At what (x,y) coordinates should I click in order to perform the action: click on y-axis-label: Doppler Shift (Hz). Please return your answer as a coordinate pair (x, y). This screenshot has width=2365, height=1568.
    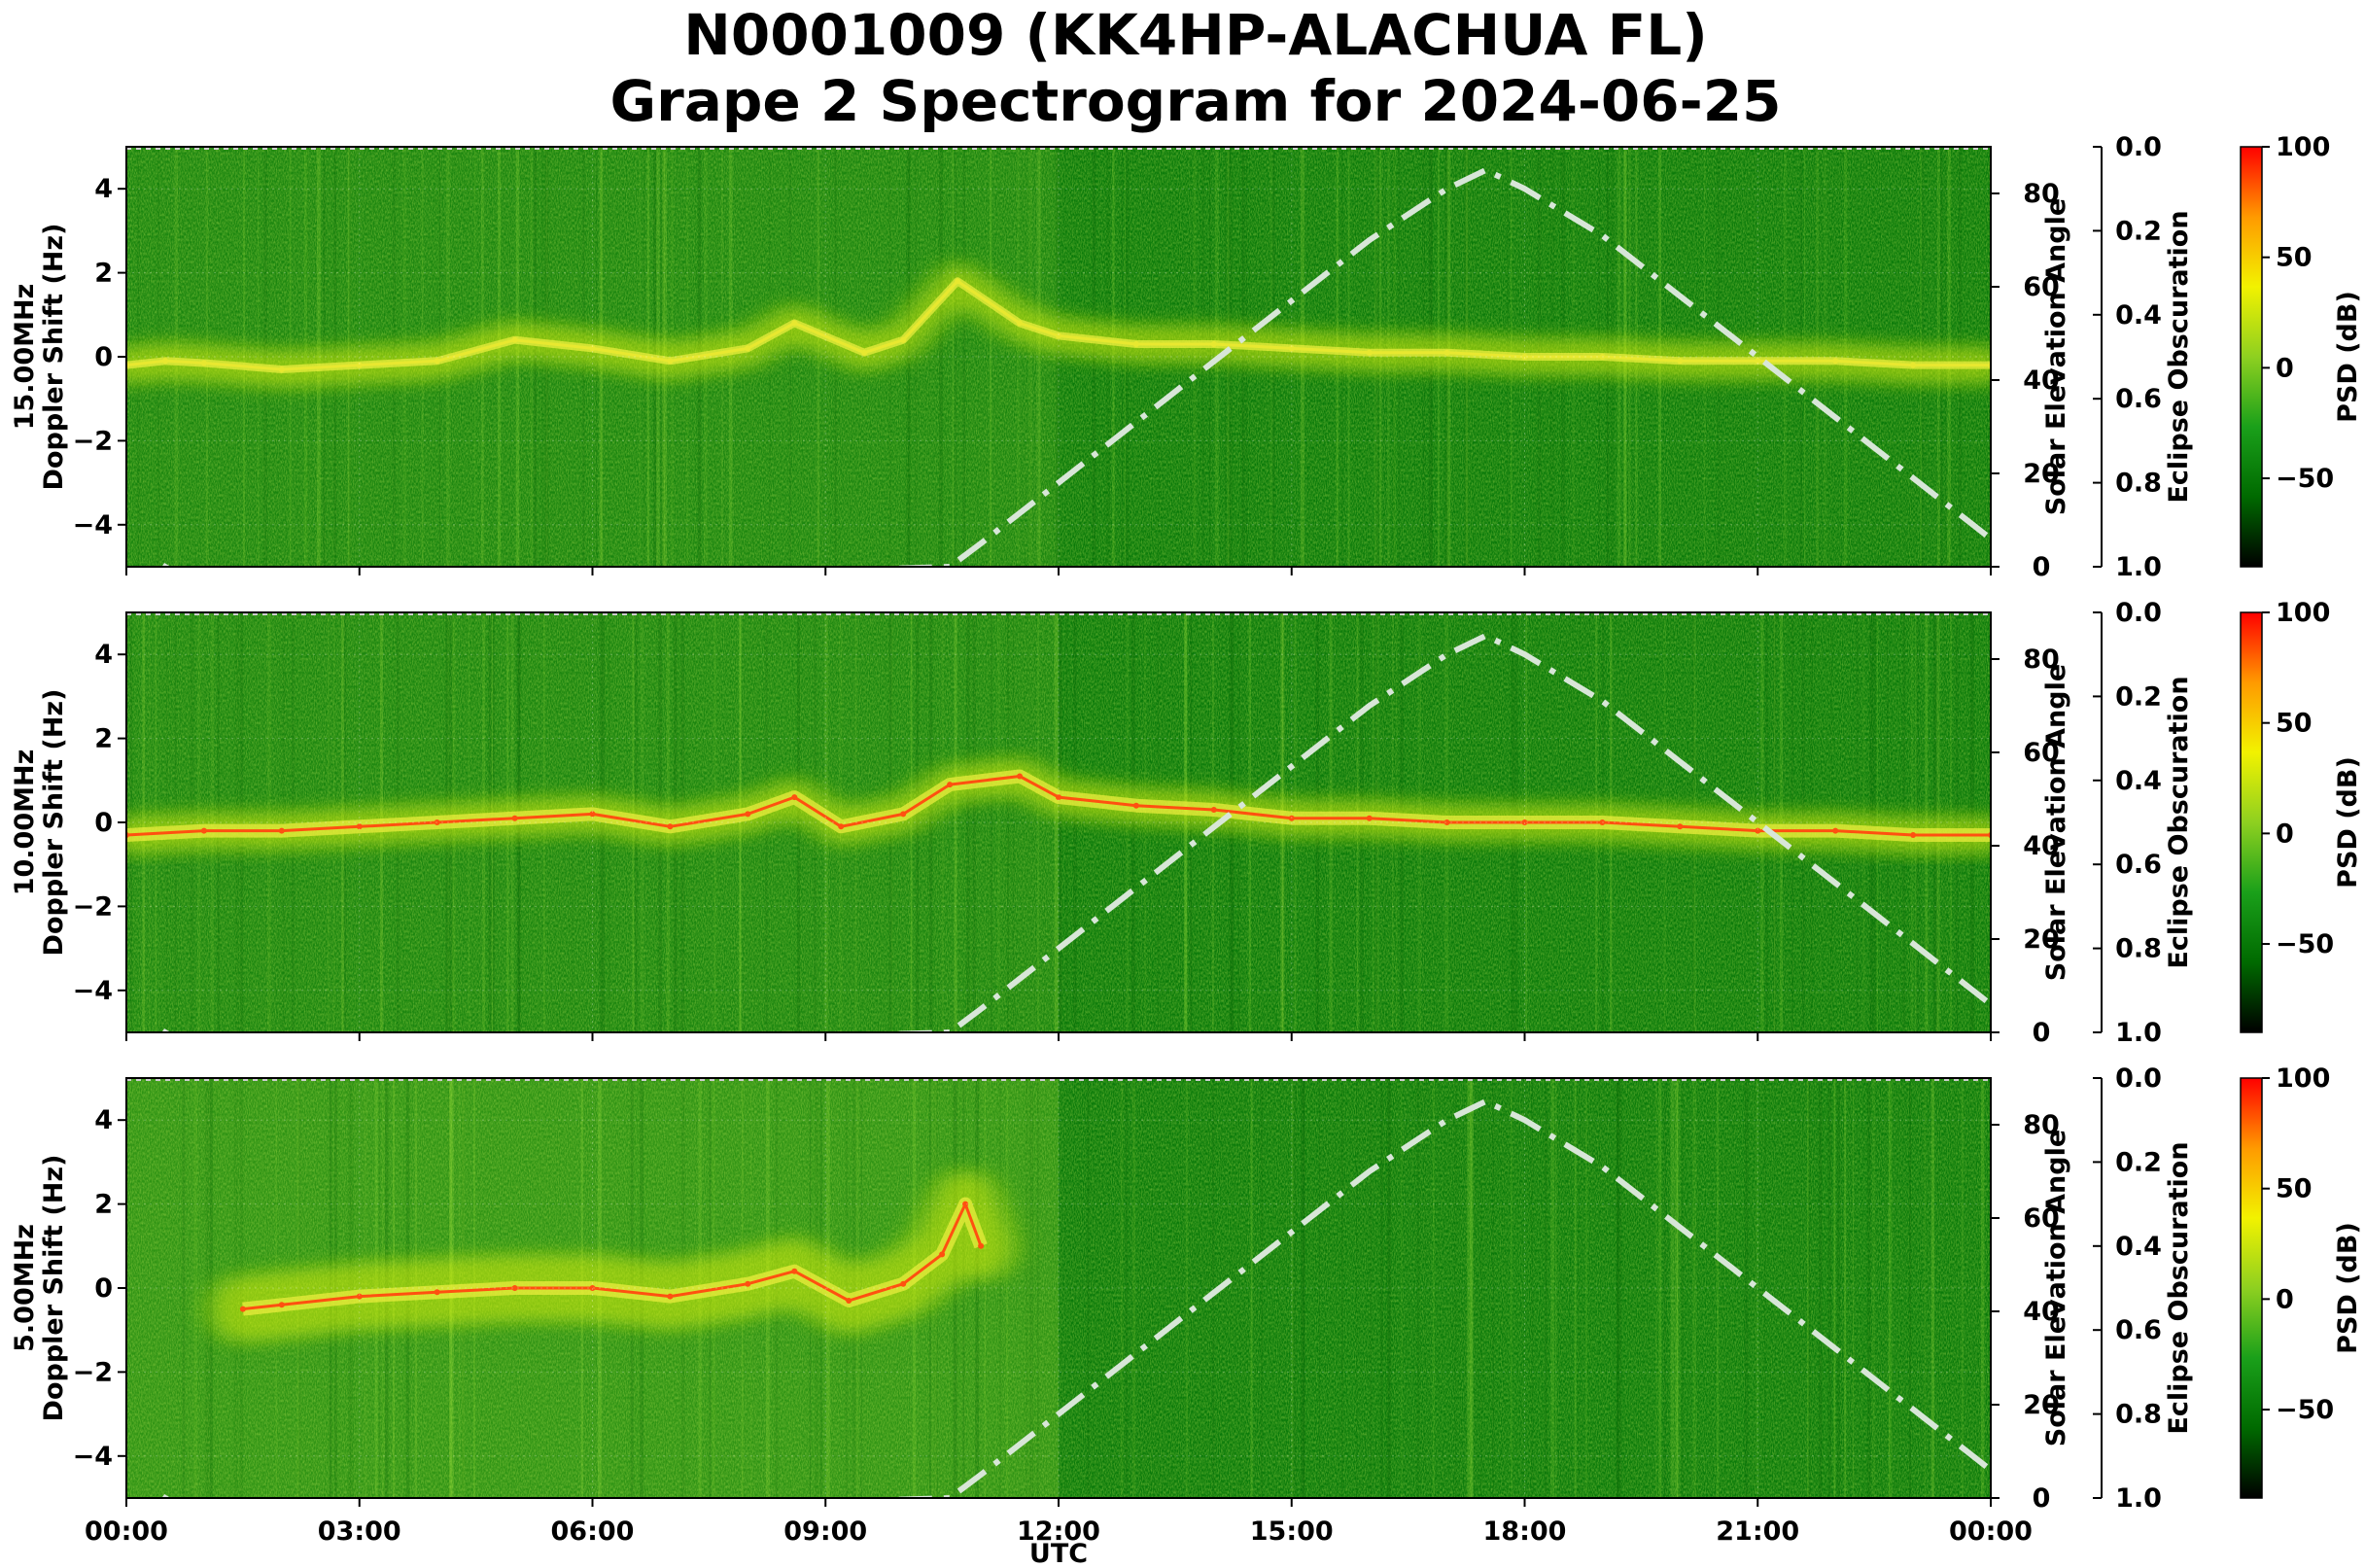
    Looking at the image, I should click on (54, 823).